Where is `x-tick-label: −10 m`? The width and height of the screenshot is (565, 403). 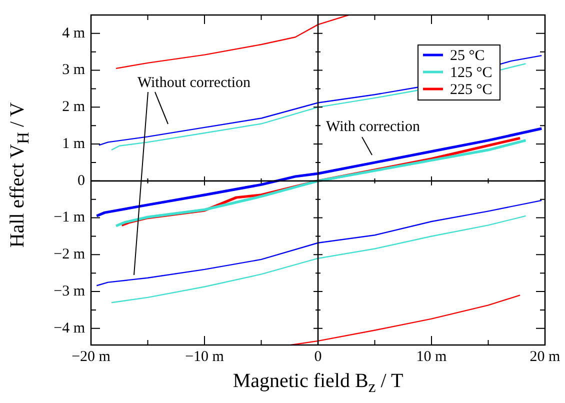 x-tick-label: −10 m is located at coordinates (204, 356).